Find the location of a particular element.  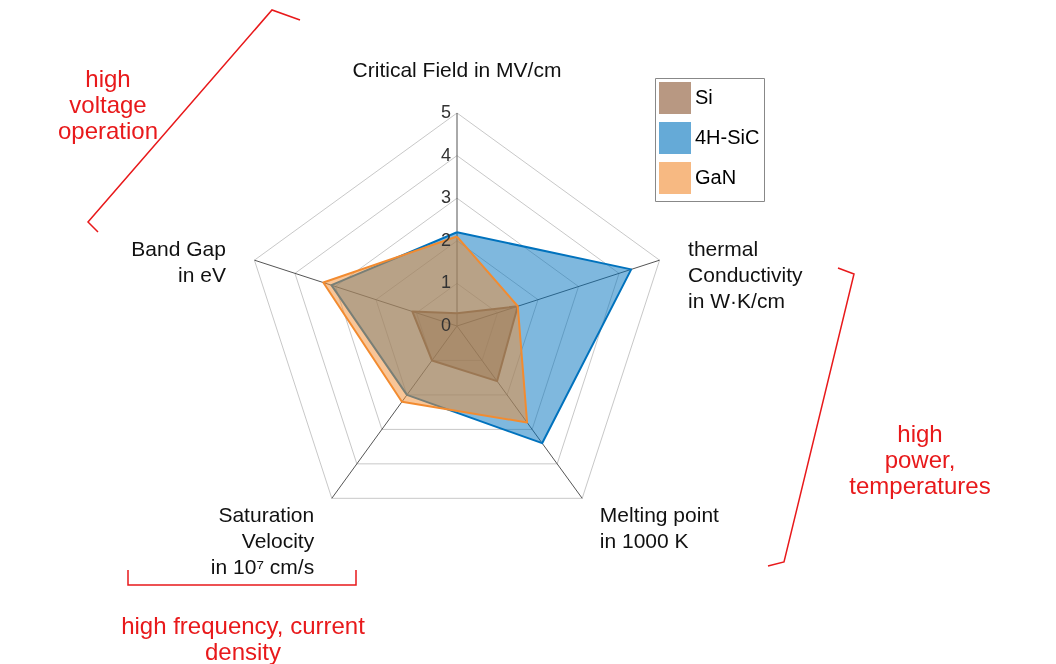

legend-label: 4H-SiC is located at coordinates (727, 137).